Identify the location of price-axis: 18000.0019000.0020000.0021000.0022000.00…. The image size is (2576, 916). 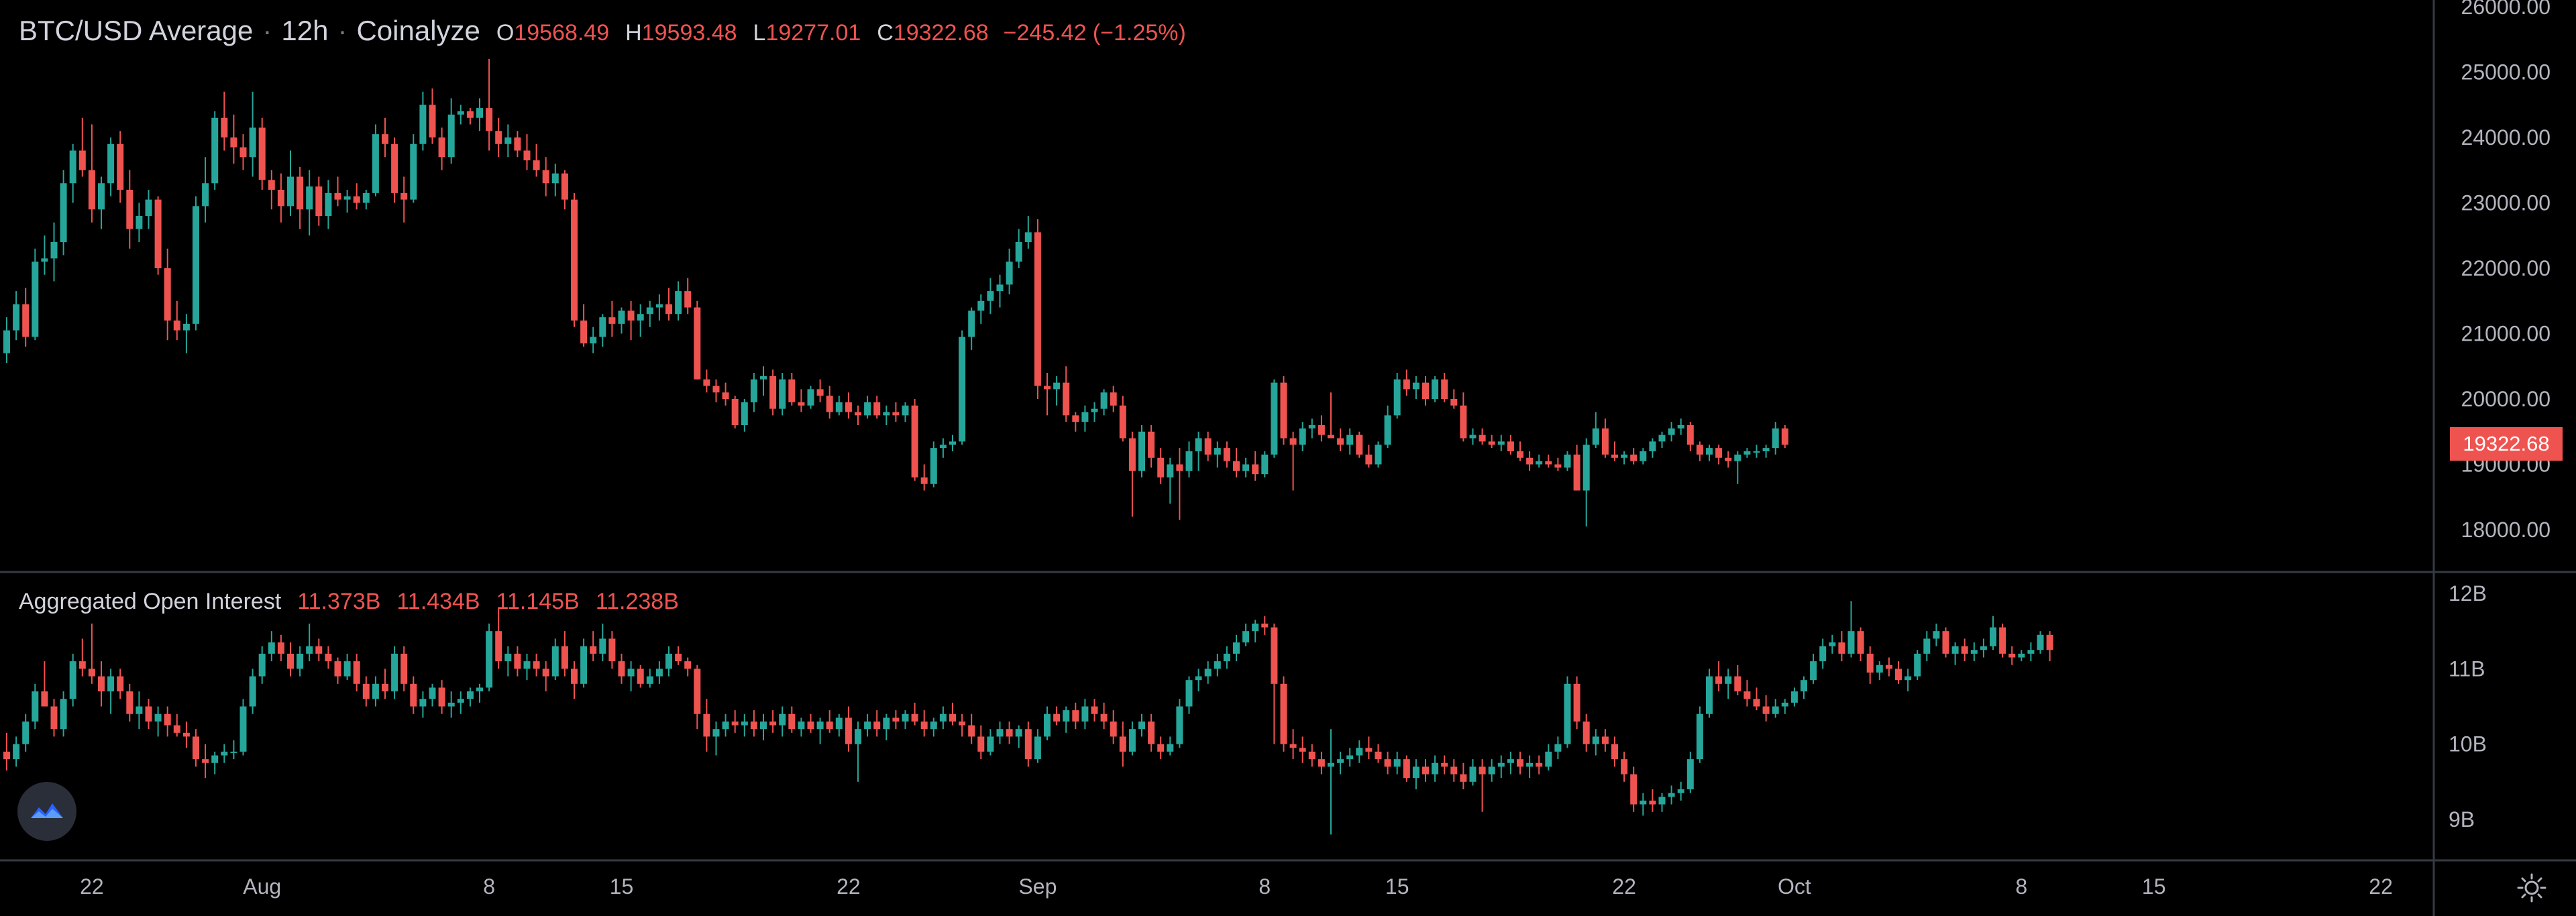
(2506, 271).